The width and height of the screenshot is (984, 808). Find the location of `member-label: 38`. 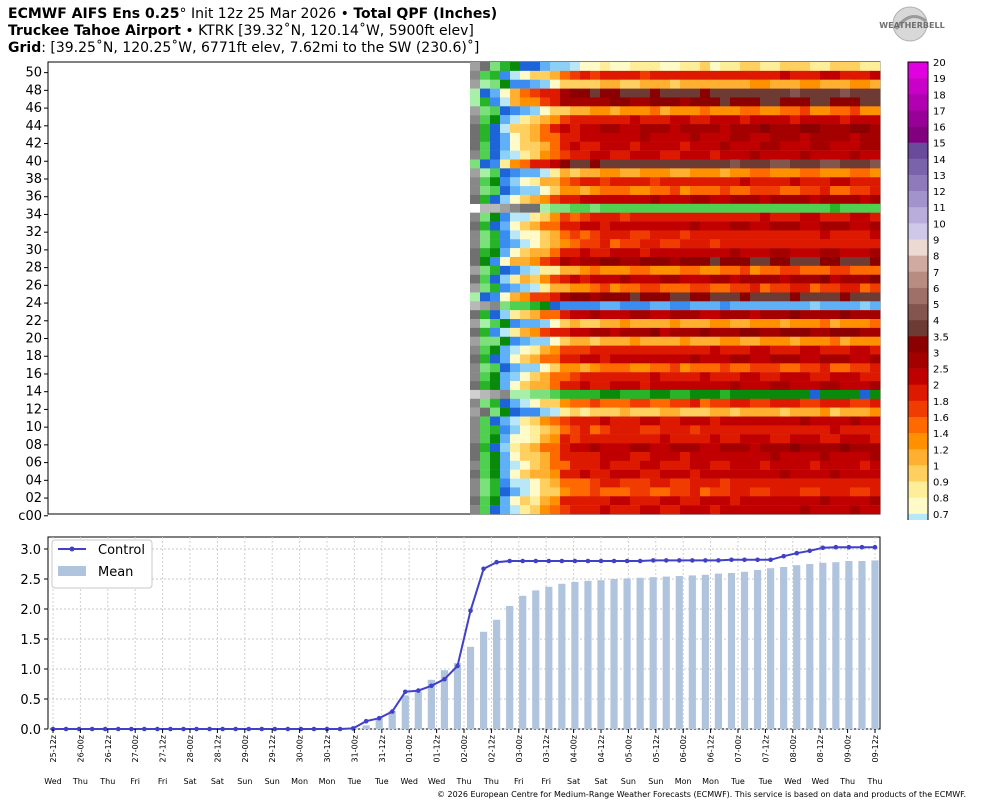

member-label: 38 is located at coordinates (33, 179).